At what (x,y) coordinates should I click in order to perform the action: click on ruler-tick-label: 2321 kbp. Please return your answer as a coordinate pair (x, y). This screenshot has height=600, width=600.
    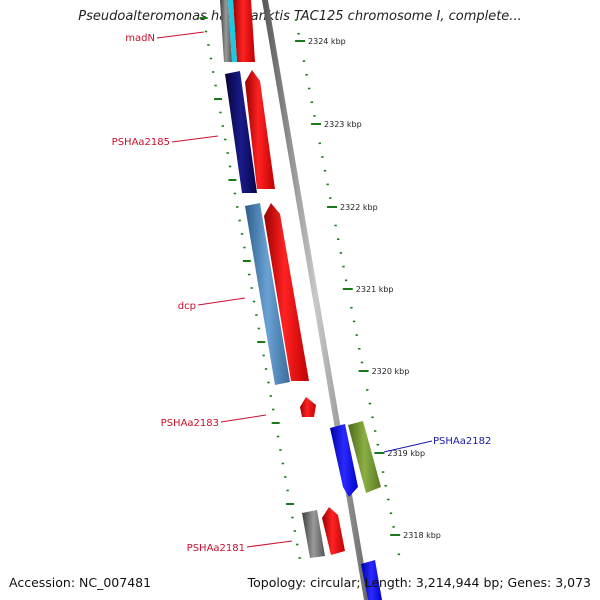
    Looking at the image, I should click on (375, 289).